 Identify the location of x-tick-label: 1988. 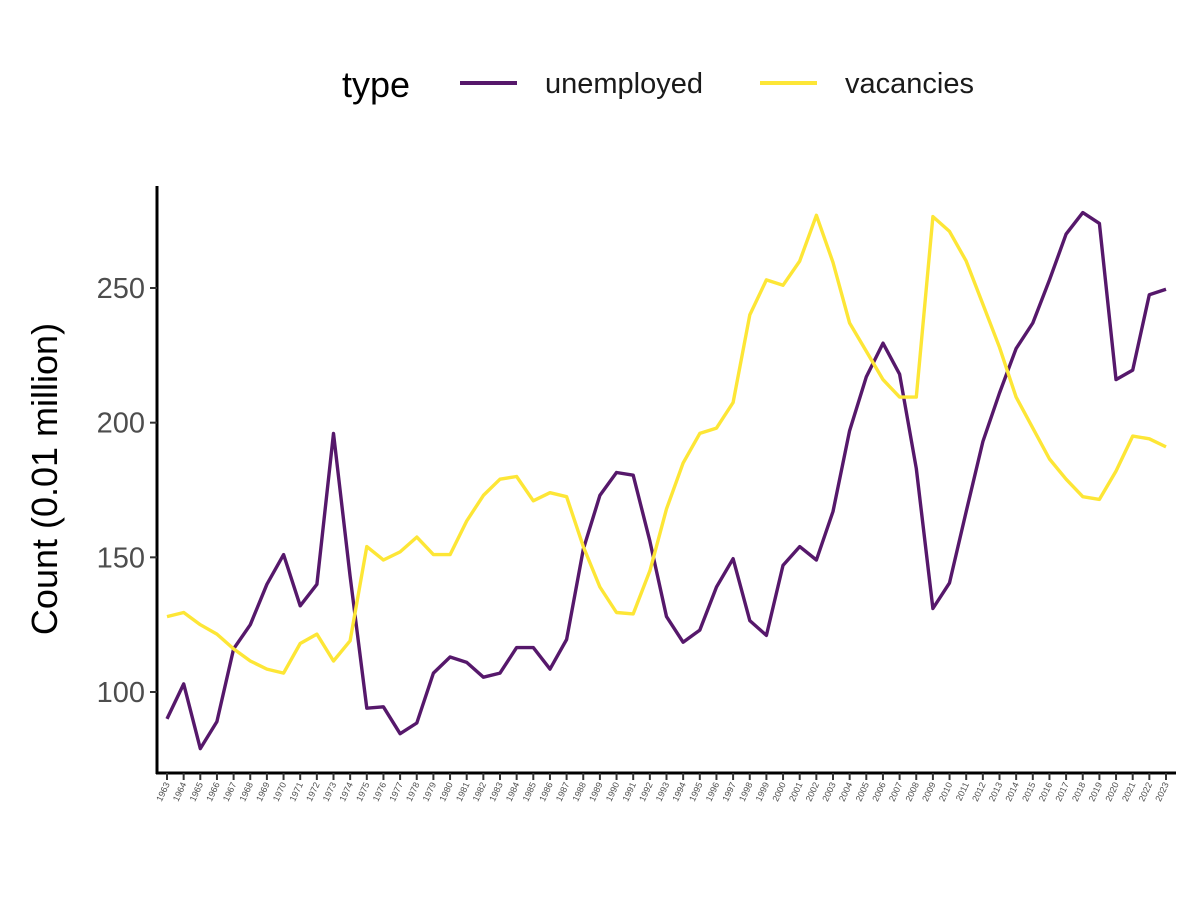
(580, 792).